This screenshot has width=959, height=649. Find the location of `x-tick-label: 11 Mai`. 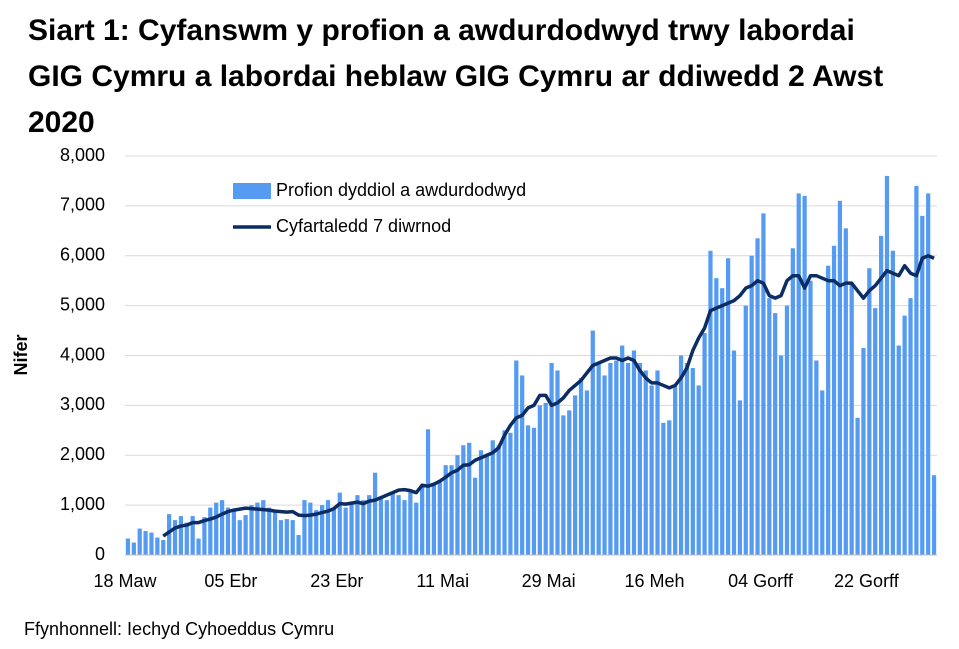

x-tick-label: 11 Mai is located at coordinates (442, 581).